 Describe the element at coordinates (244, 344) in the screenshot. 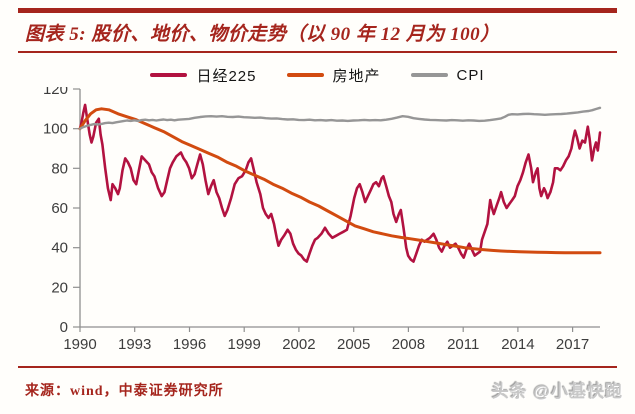

I see `x-tick-label: 1999` at that location.